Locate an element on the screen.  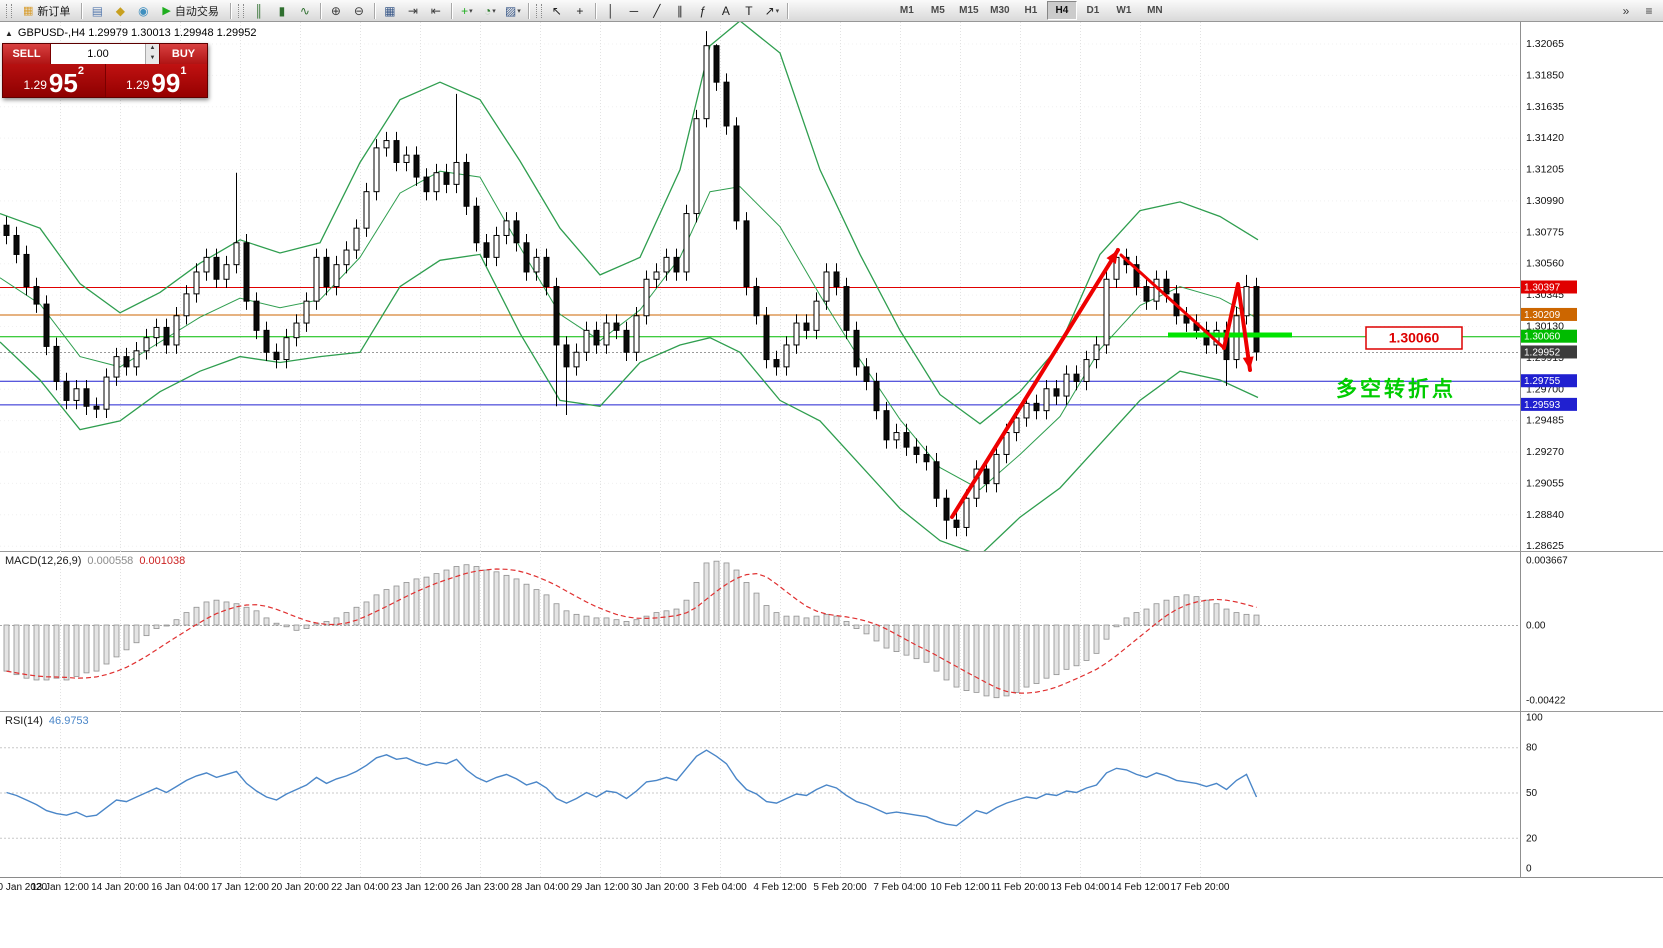
svg-text: 1.30209 is located at coordinates (1542, 315).